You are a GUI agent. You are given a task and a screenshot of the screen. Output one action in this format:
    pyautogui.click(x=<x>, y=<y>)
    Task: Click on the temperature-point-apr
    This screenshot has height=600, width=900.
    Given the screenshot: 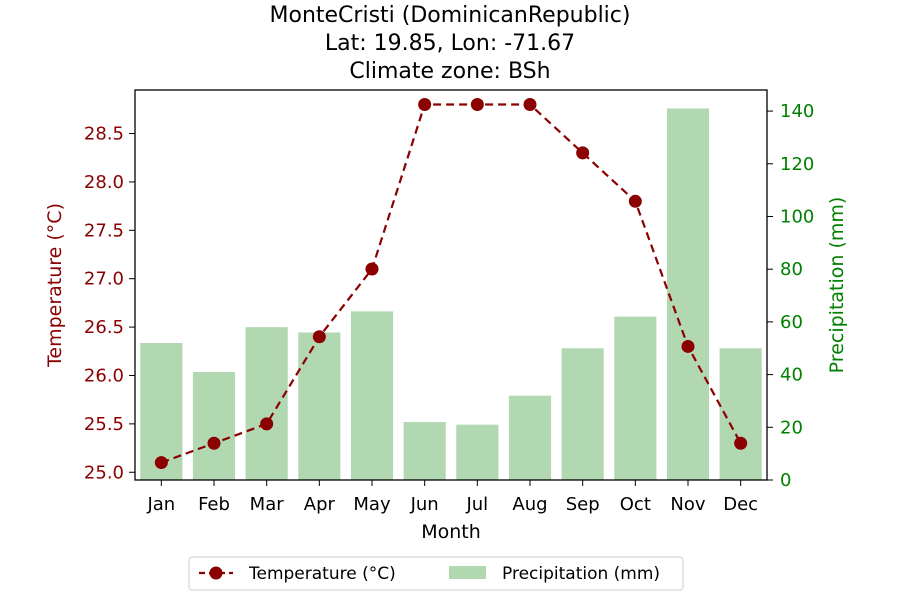 What is the action you would take?
    pyautogui.click(x=319, y=337)
    